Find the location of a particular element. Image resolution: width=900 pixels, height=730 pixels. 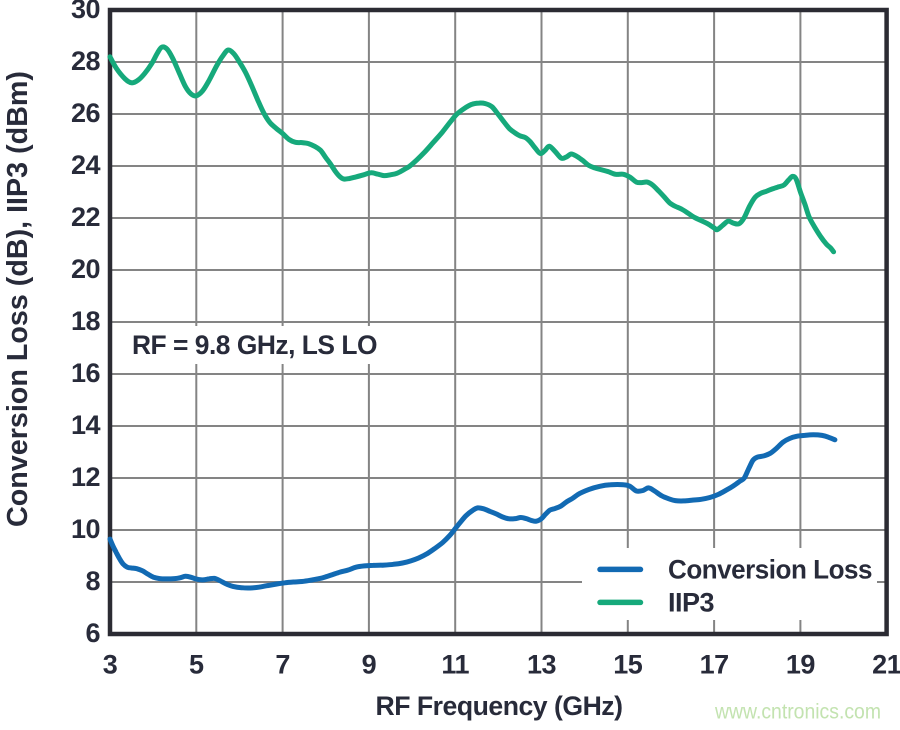

svg-text: 5 is located at coordinates (196, 665).